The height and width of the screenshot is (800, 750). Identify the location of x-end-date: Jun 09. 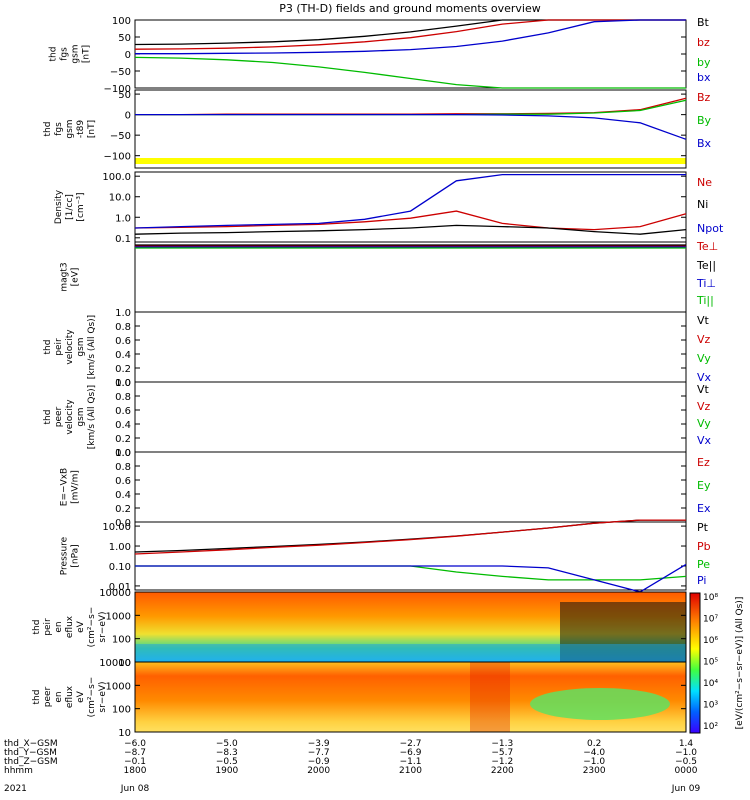
(686, 789).